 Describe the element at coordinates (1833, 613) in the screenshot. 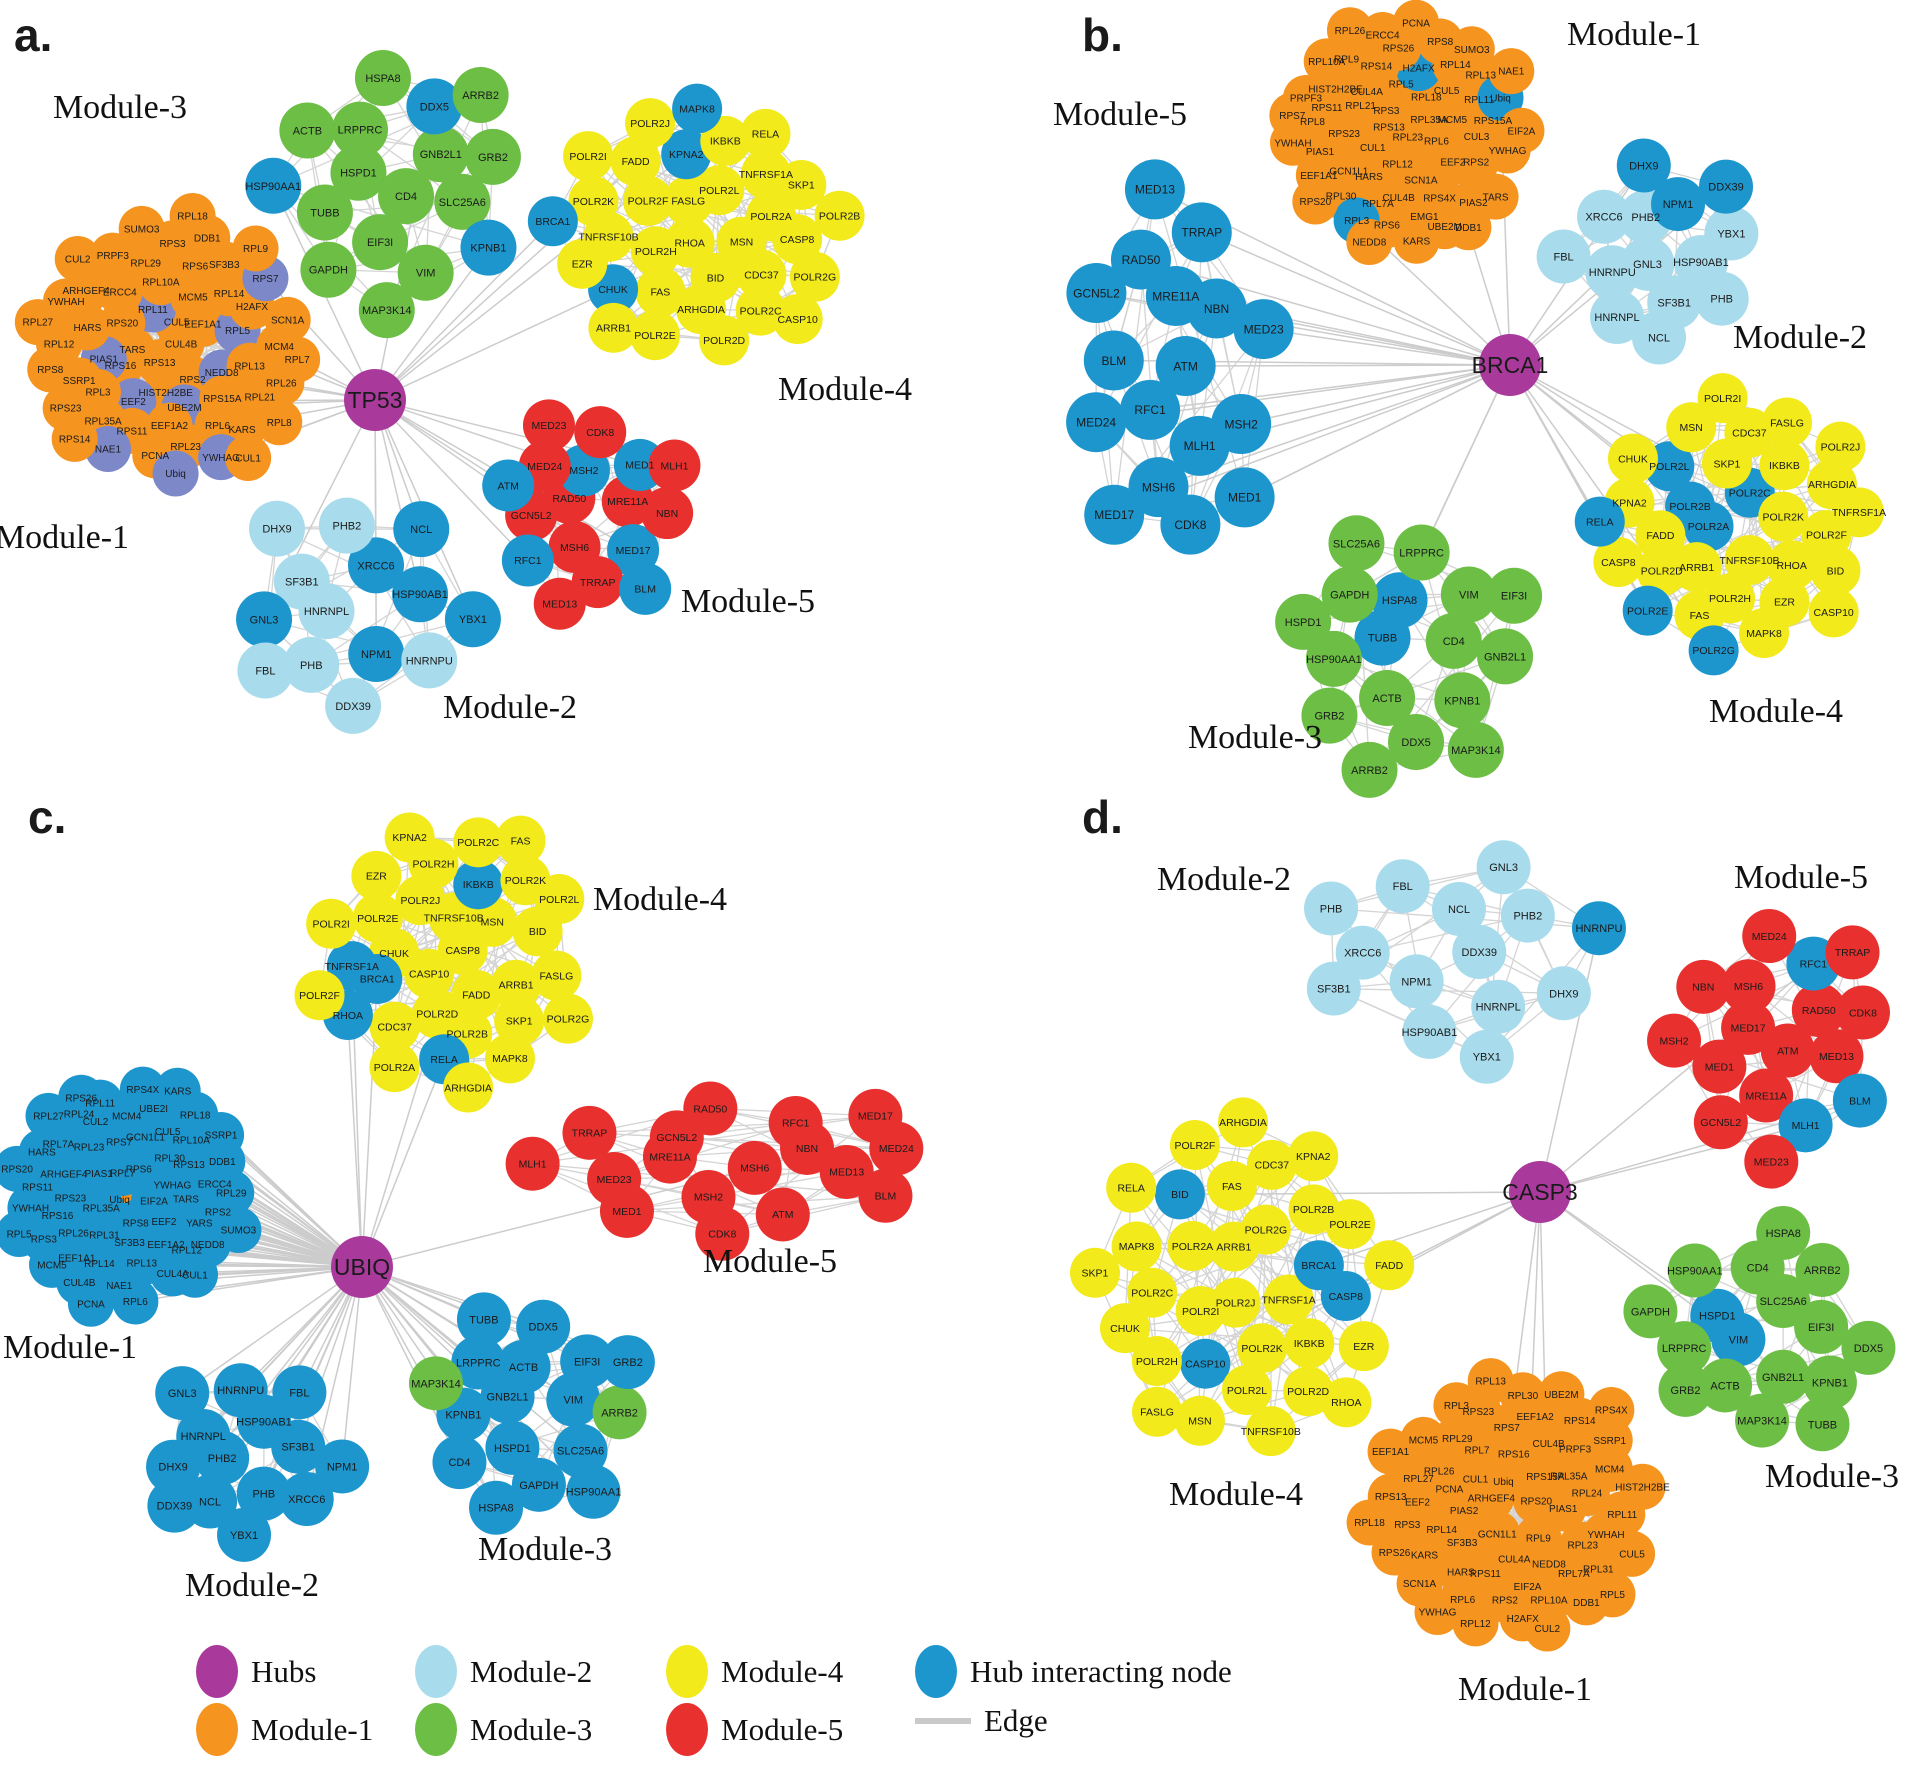

I see `node-label-CASP10: CASP10` at that location.